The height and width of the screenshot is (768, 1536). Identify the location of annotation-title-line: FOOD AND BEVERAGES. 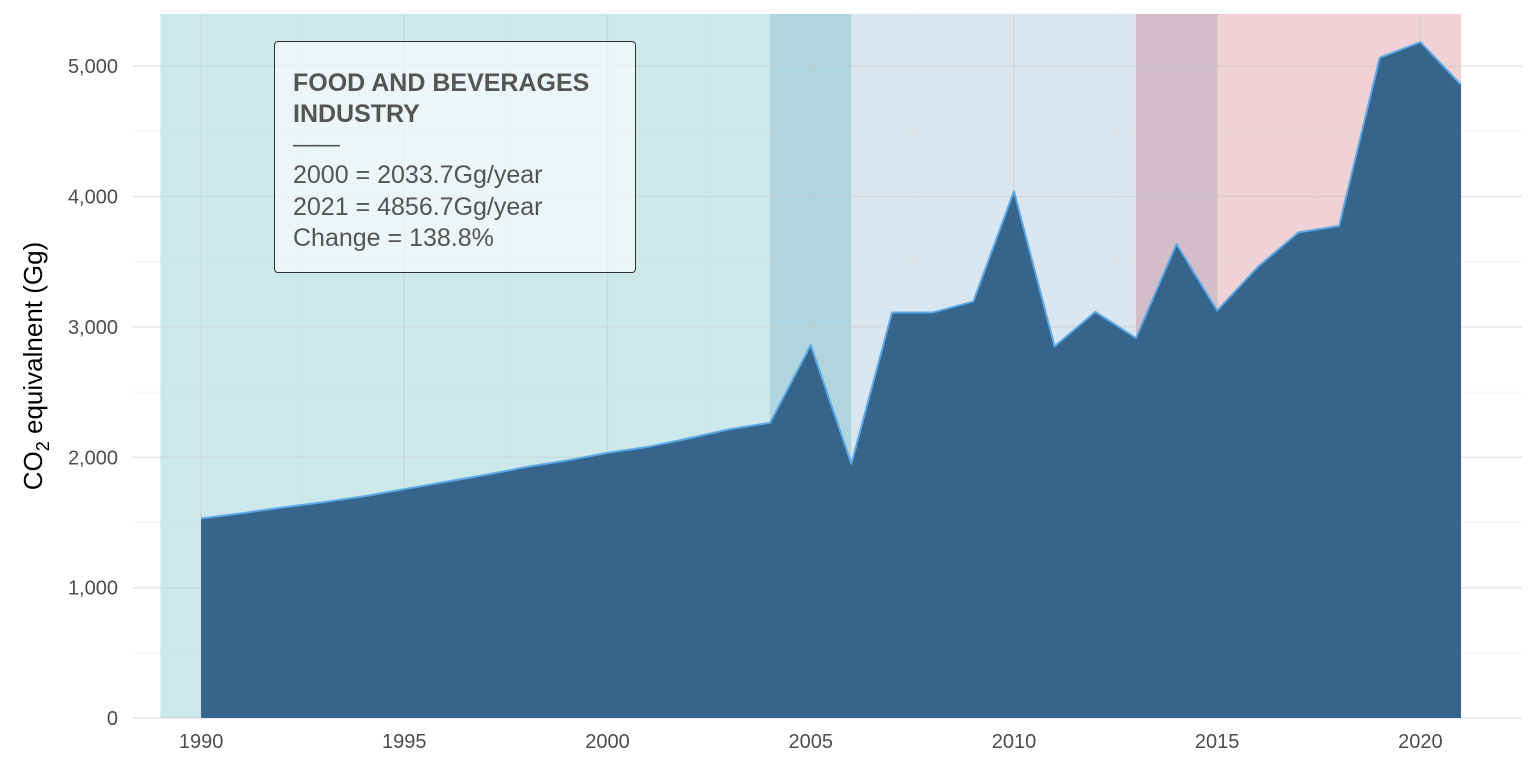
(441, 83).